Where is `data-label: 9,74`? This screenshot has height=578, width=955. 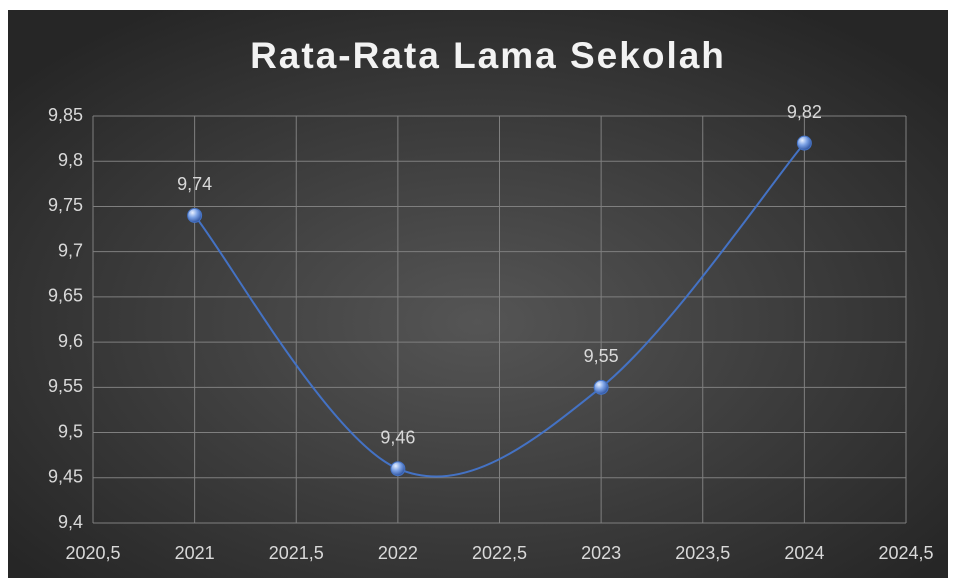 data-label: 9,74 is located at coordinates (194, 184).